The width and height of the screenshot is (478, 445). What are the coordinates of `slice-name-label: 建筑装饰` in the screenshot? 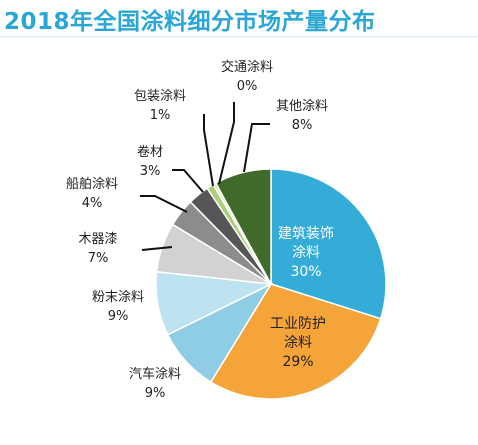 It's located at (306, 234).